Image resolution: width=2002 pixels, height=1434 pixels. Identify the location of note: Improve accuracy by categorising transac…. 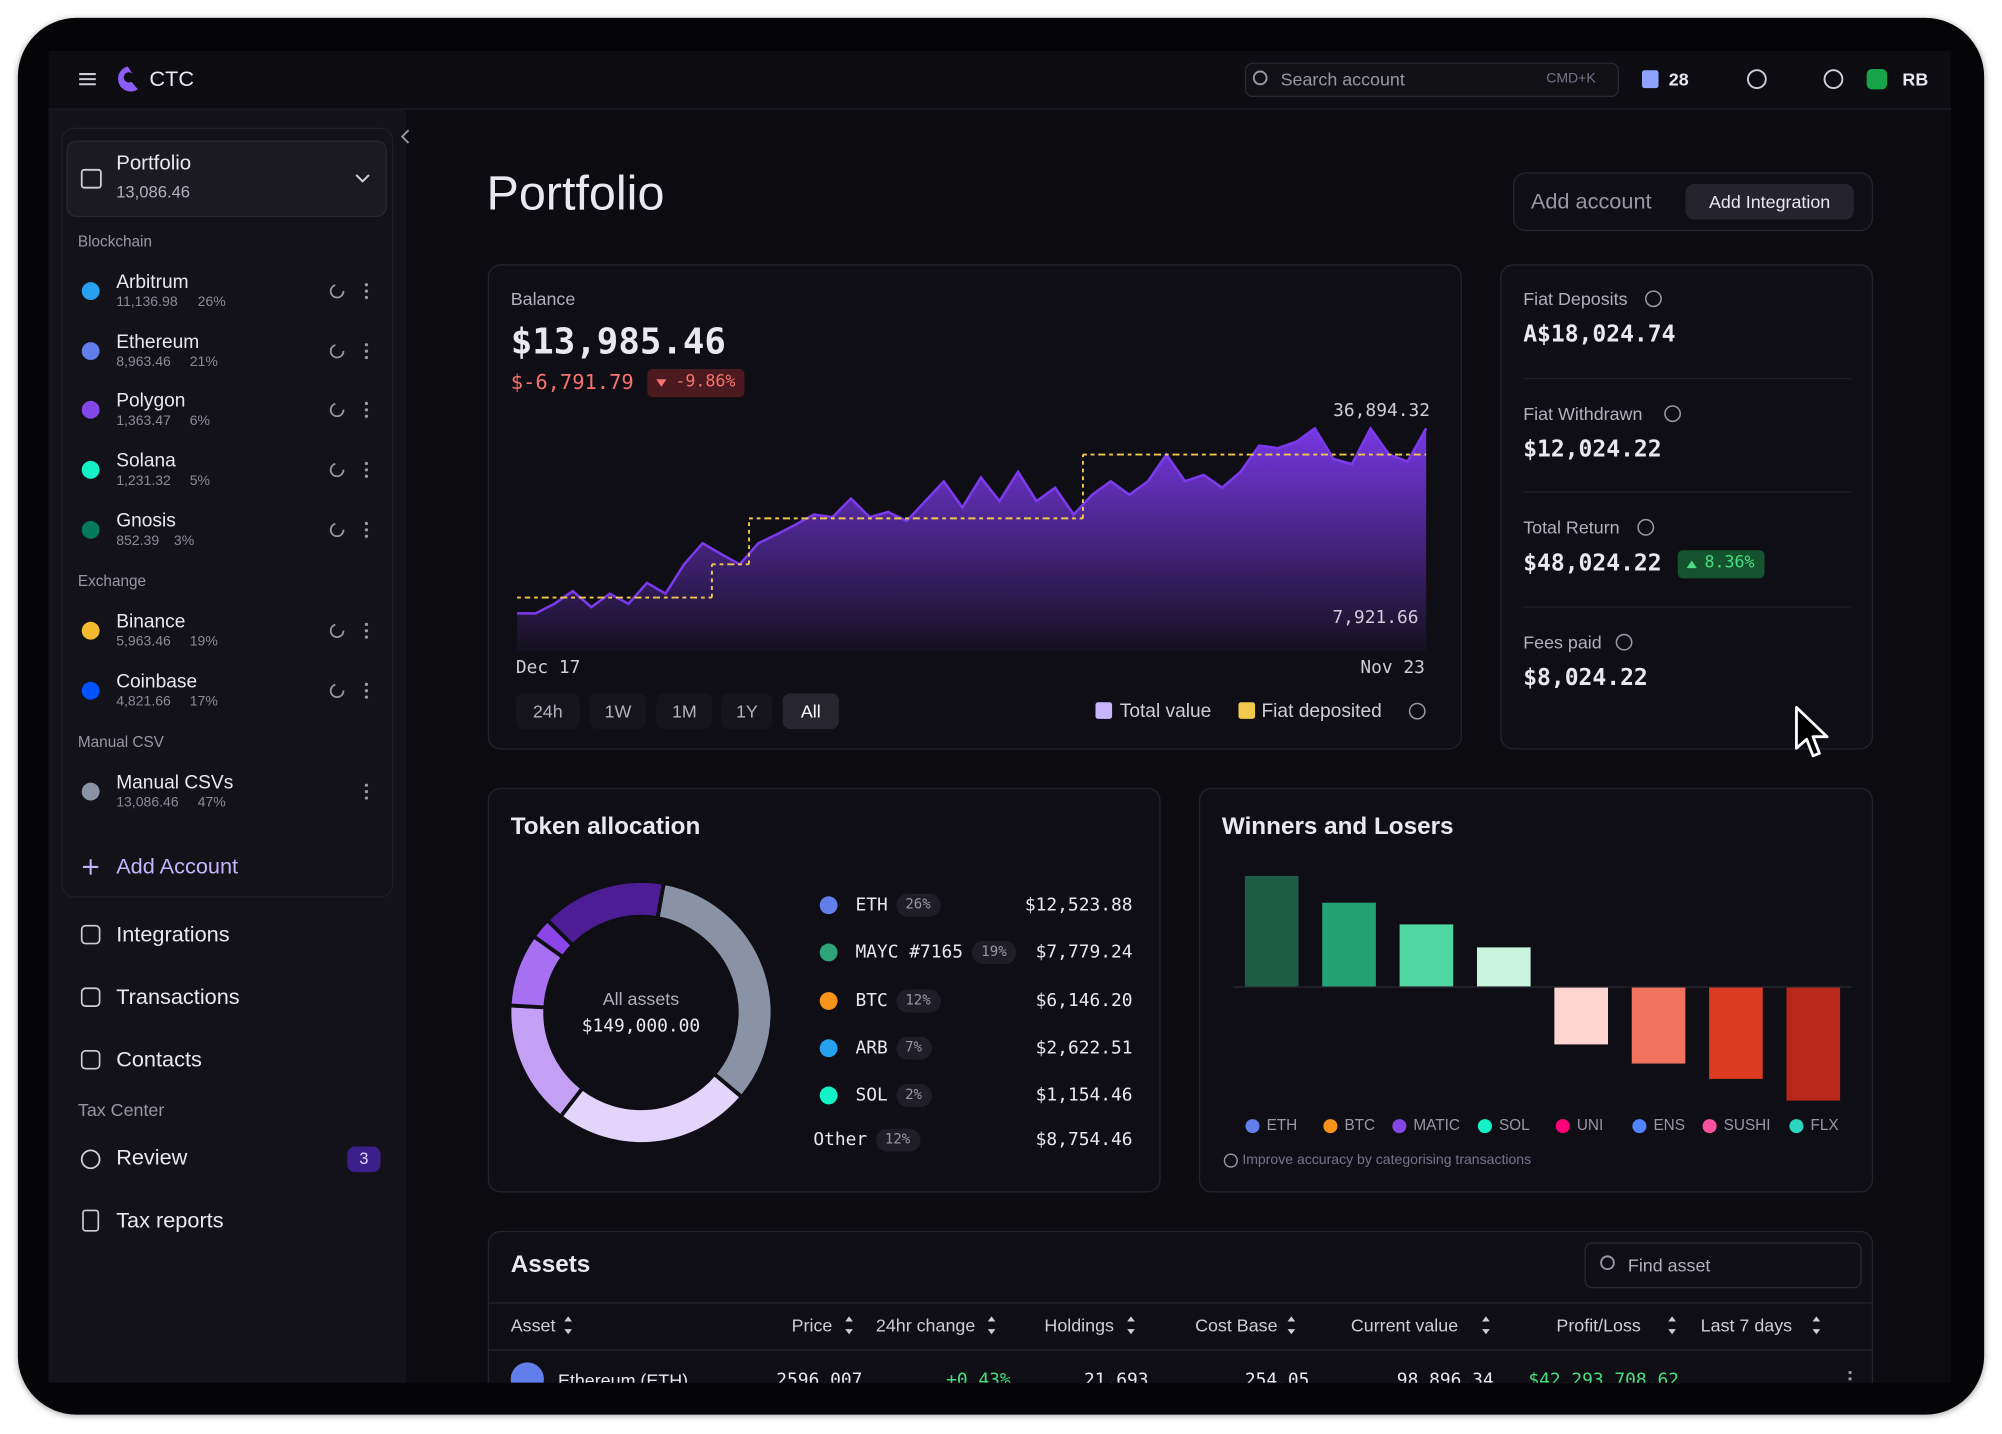
(1387, 1160).